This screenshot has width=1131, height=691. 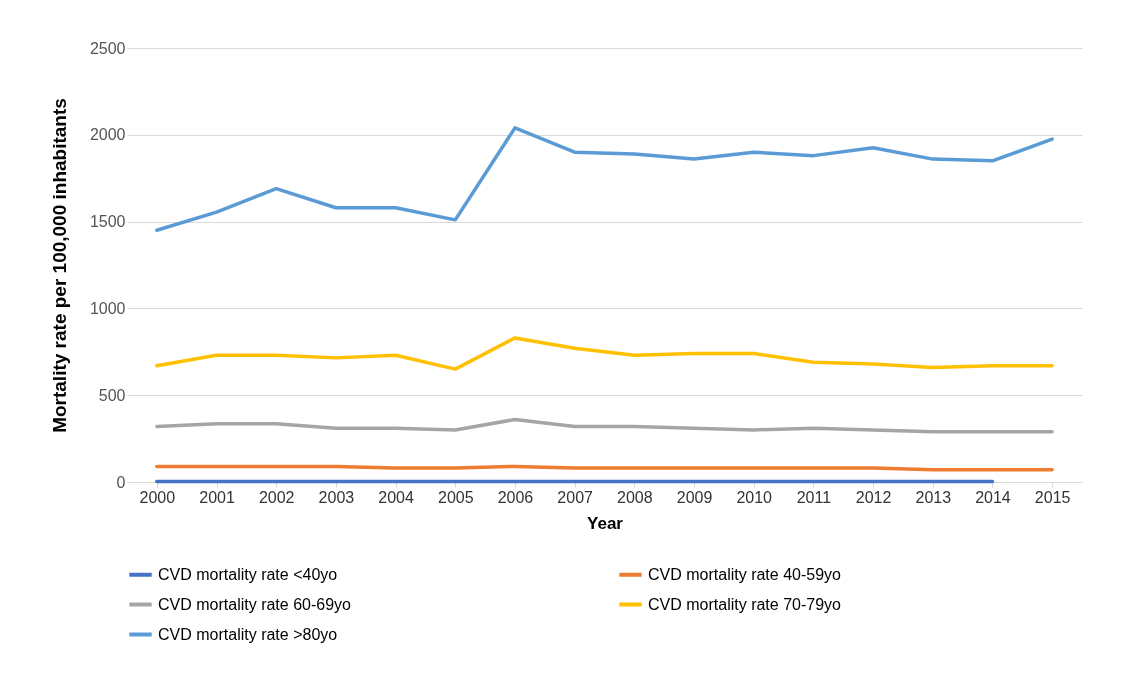 What do you see at coordinates (455, 497) in the screenshot?
I see `x-tick-label: 2005` at bounding box center [455, 497].